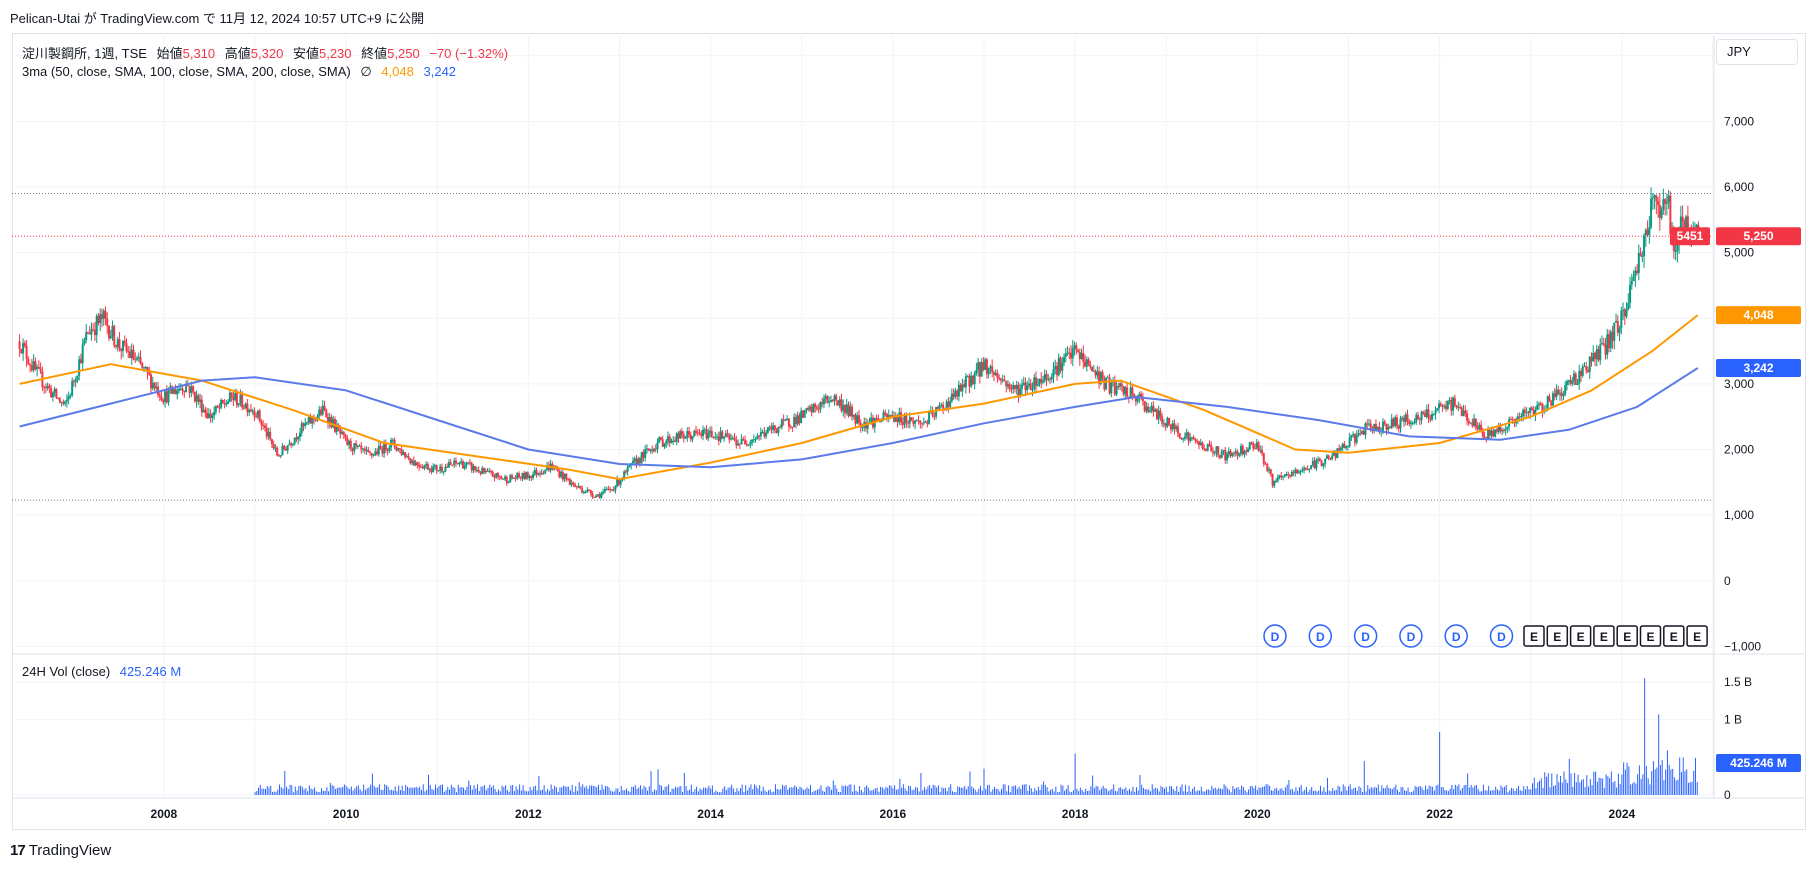 This screenshot has width=1817, height=874. Describe the element at coordinates (1757, 52) in the screenshot. I see `currency-button: JPY` at that location.